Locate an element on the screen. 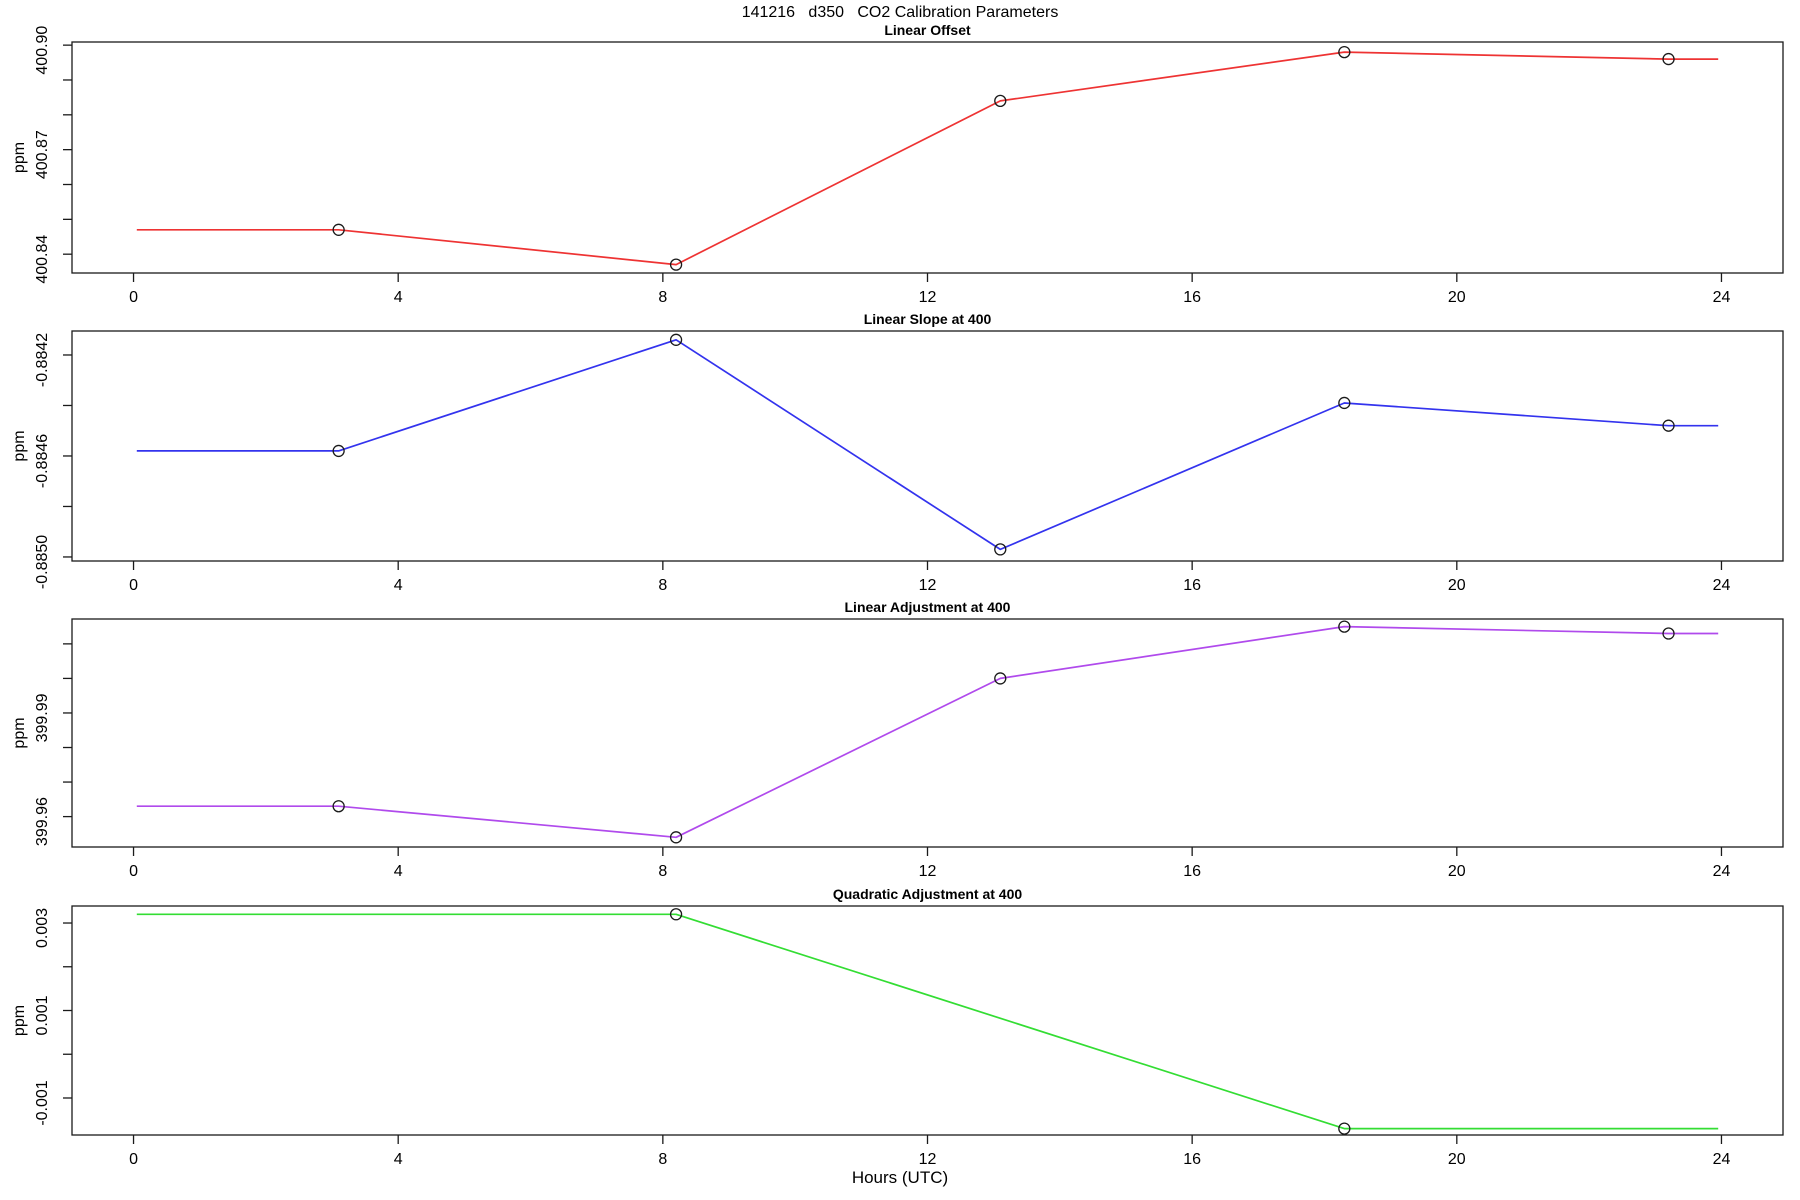  y-tick-label: 400.90 is located at coordinates (42, 50).